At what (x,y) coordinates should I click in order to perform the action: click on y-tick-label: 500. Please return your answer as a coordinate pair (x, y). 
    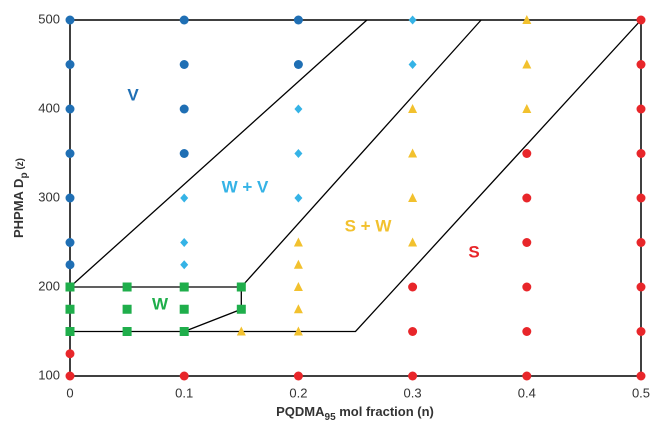
    Looking at the image, I should click on (49, 18).